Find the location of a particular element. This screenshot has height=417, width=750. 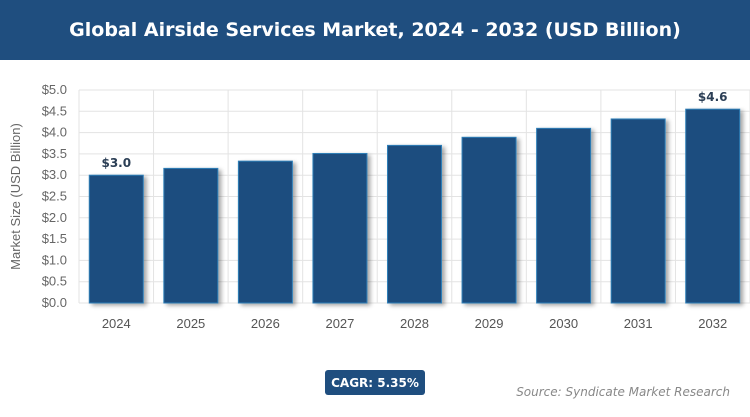

y-tick-label: $0.5 is located at coordinates (54, 281).